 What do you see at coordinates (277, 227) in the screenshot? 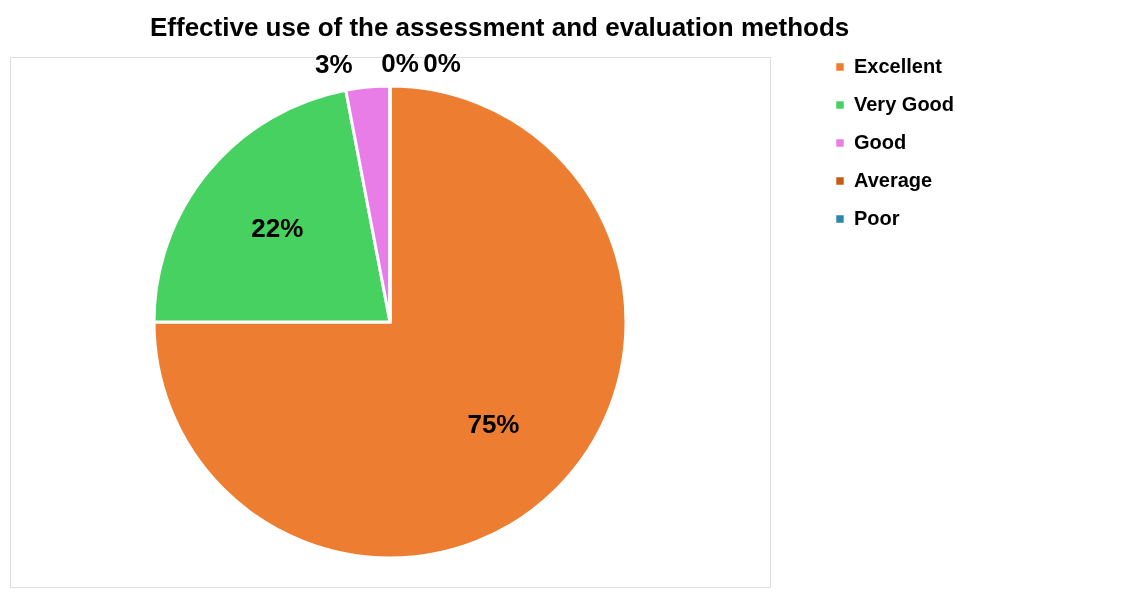
I see `data-label: 22%` at bounding box center [277, 227].